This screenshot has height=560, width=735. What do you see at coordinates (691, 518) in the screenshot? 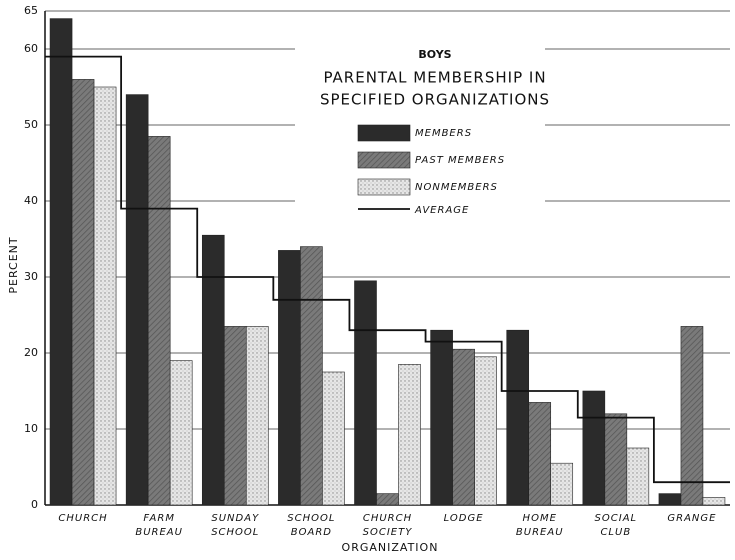
I see `x-tick-label: GRANGE` at bounding box center [691, 518].